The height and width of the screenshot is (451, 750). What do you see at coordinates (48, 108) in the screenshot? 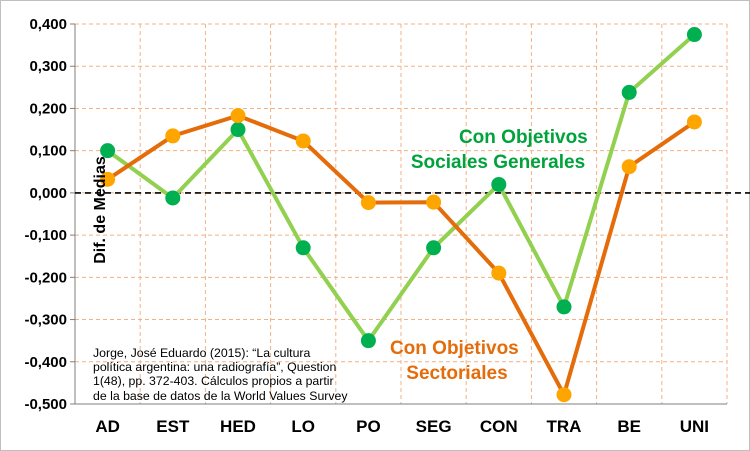
I see `y-tick-label: 0,200` at bounding box center [48, 108].